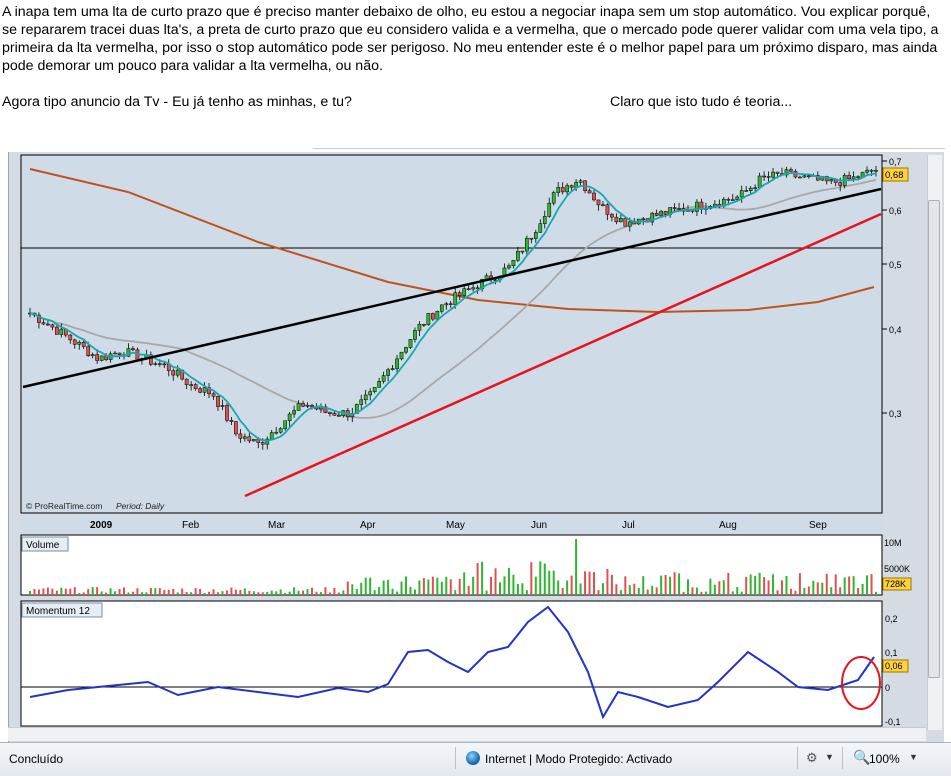 The width and height of the screenshot is (951, 776). Describe the element at coordinates (58, 611) in the screenshot. I see `momentum-title: Momentum 12` at that location.